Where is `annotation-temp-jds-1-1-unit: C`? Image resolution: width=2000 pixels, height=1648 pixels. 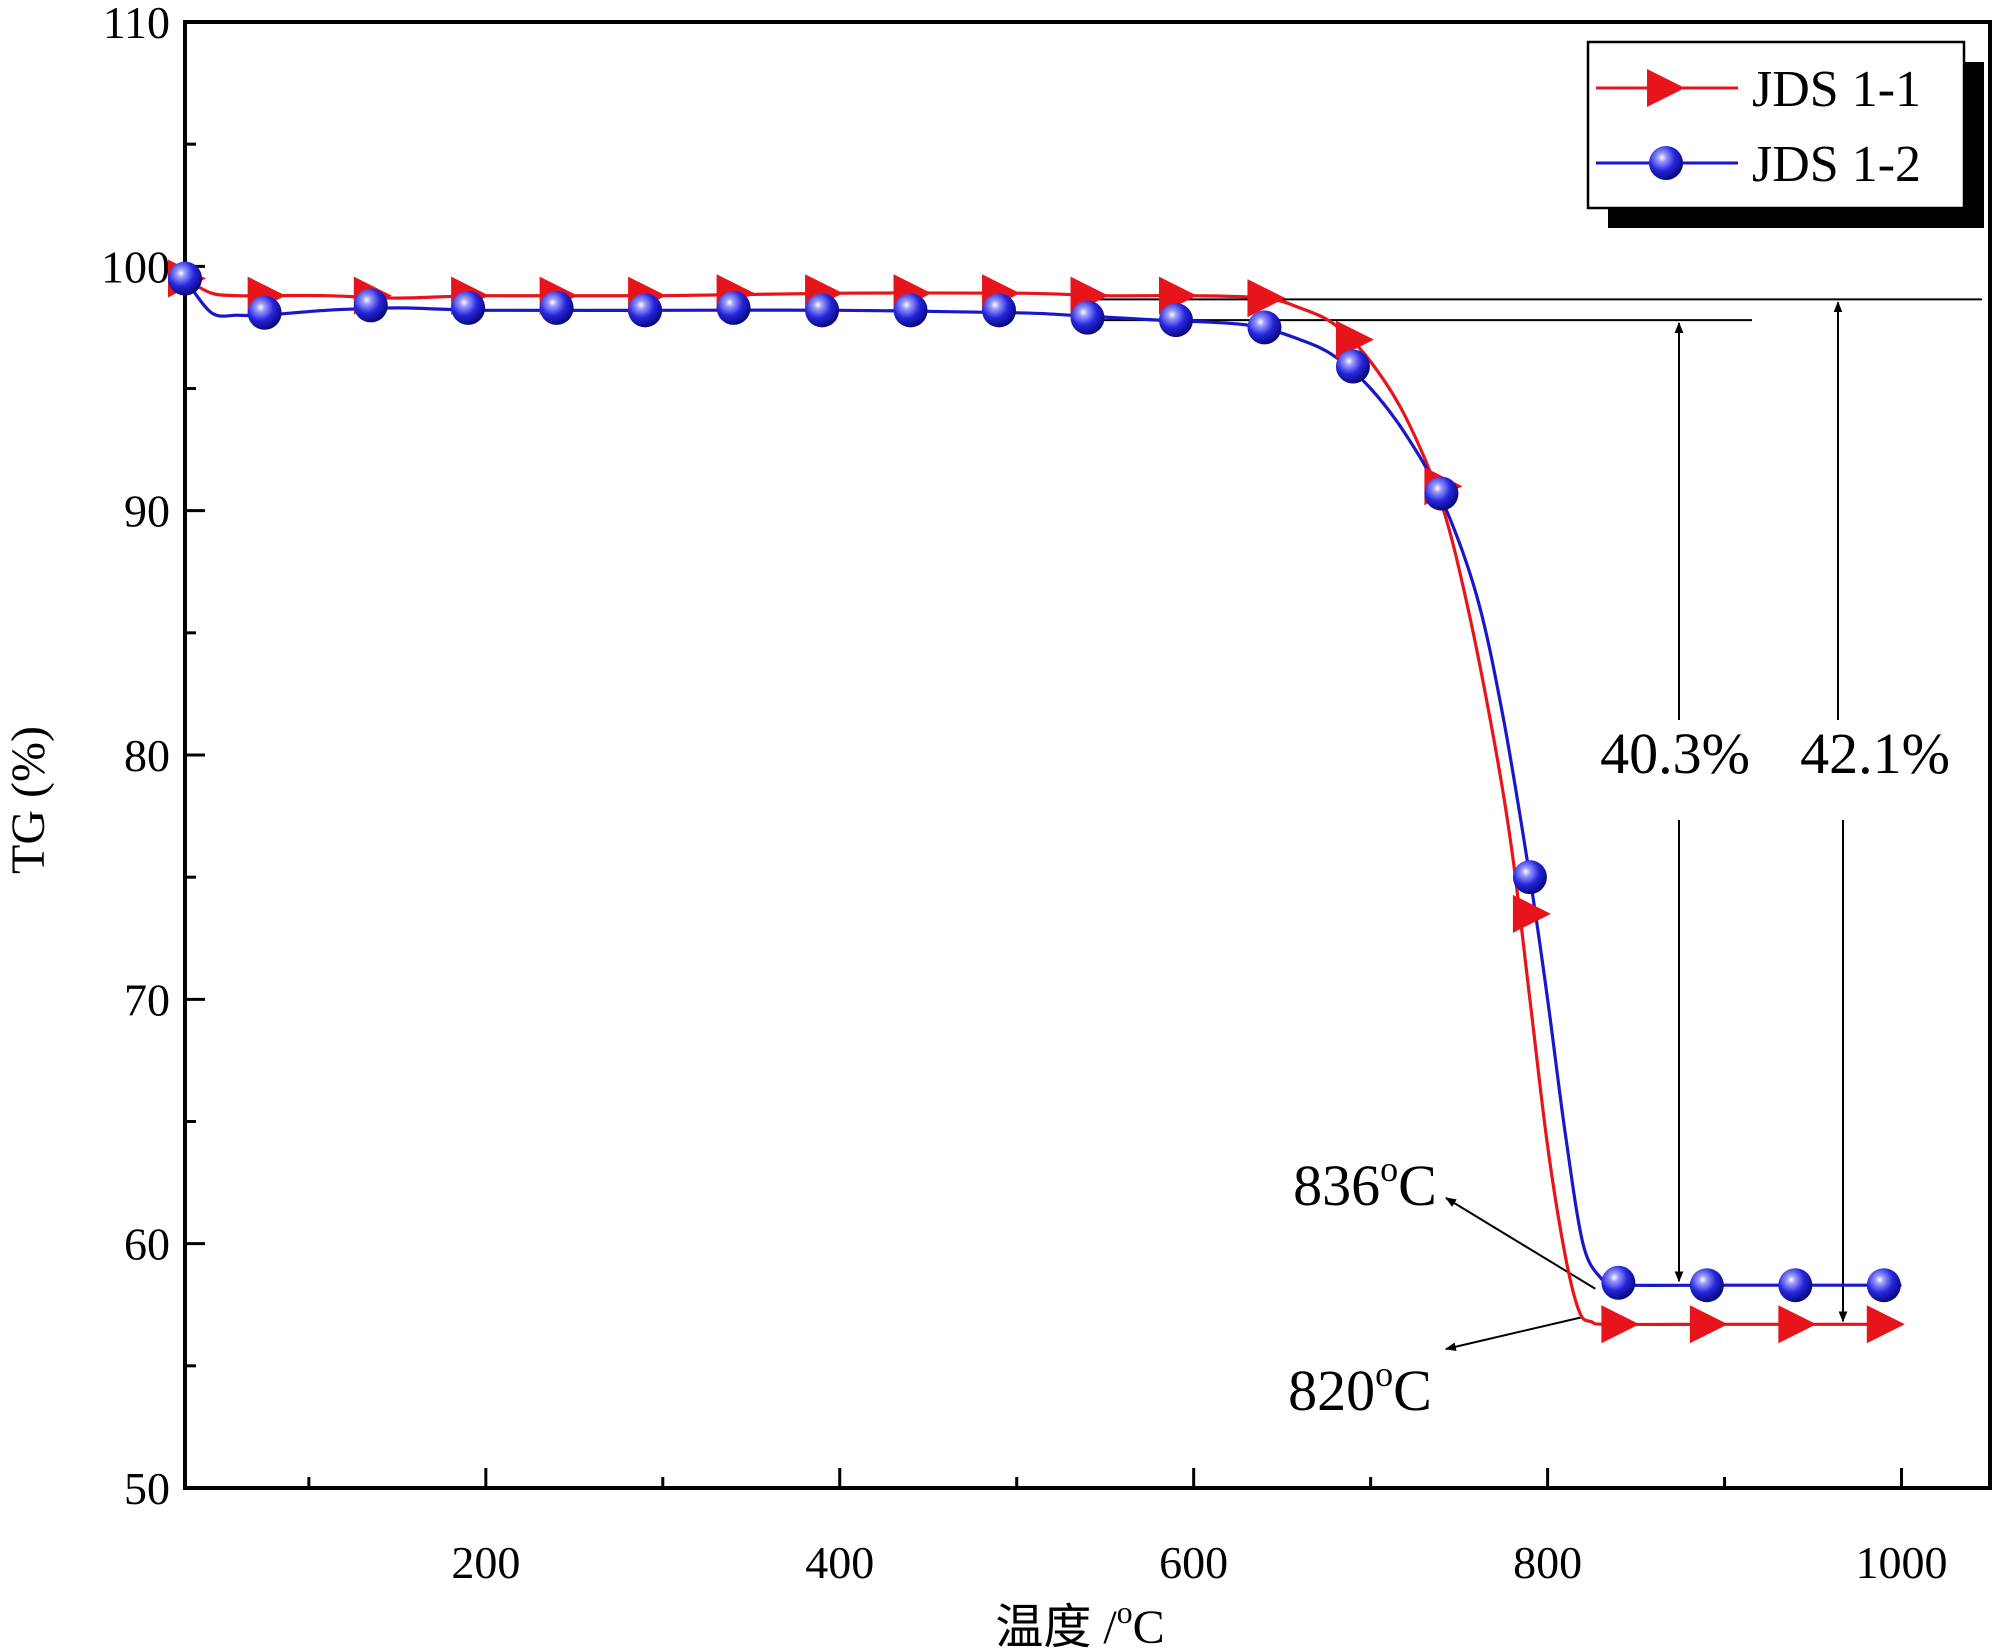
annotation-temp-jds-1-1-unit: C is located at coordinates (1412, 1390).